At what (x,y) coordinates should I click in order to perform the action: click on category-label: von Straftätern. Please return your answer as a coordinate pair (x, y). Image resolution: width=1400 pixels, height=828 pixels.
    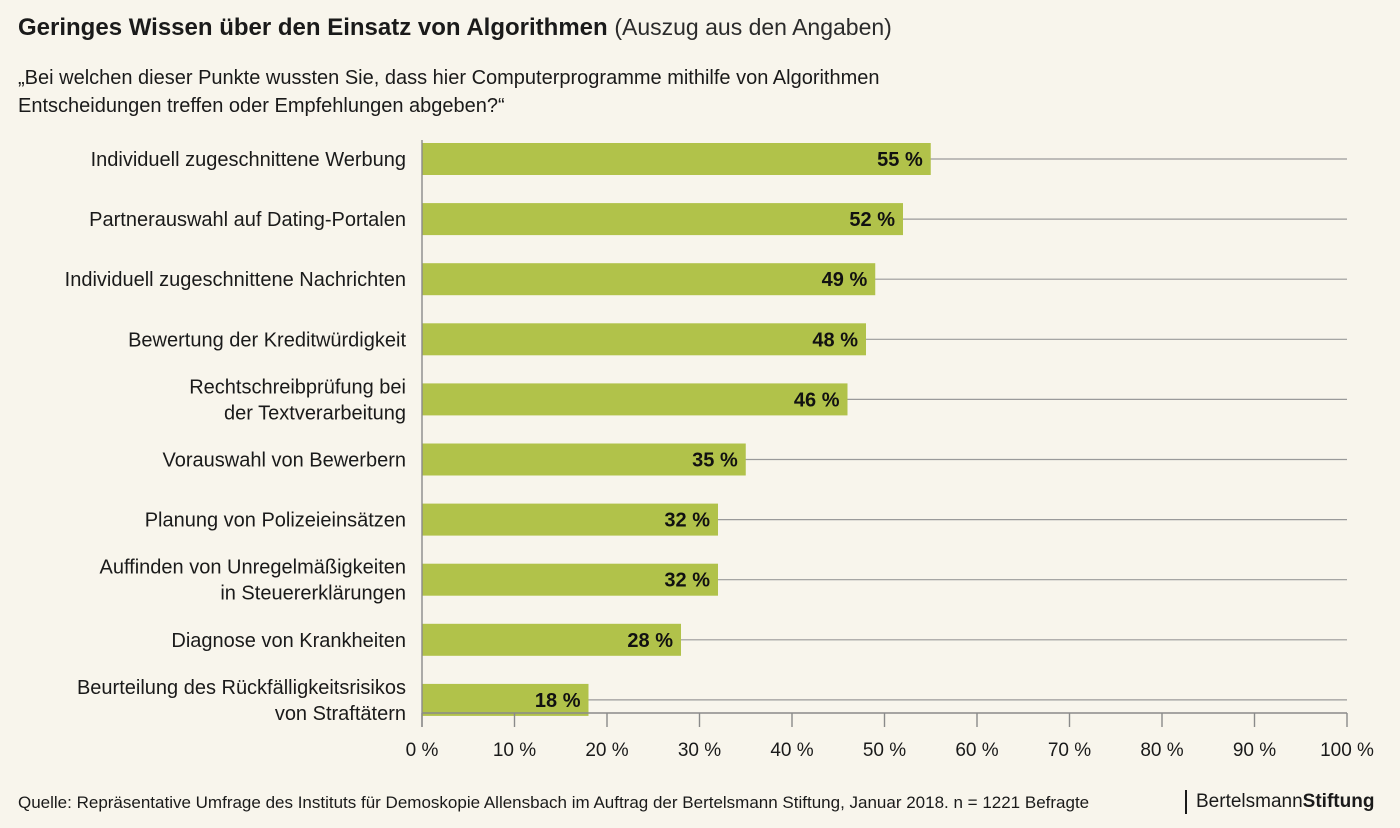
    Looking at the image, I should click on (340, 714).